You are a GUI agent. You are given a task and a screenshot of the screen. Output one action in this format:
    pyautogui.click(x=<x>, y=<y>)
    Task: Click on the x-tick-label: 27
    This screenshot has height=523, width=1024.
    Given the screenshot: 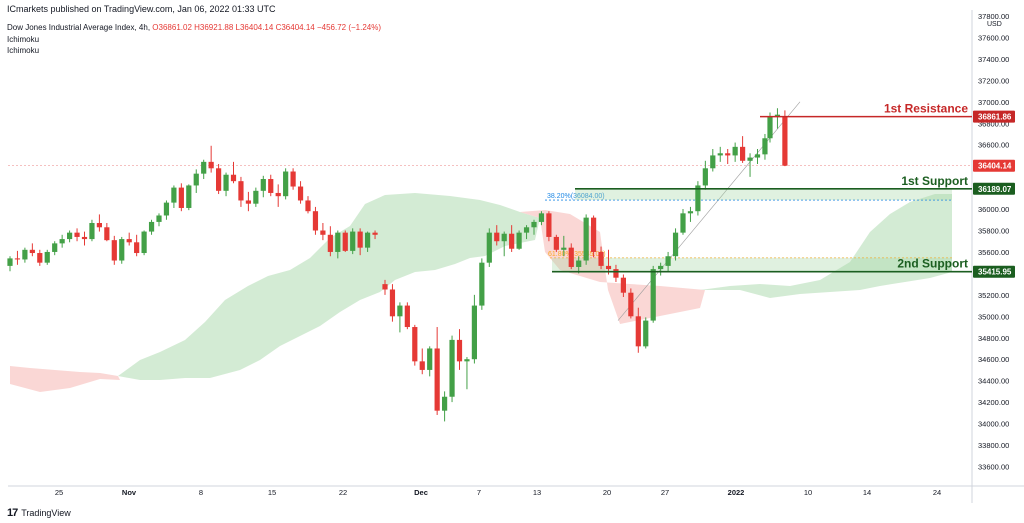 What is the action you would take?
    pyautogui.click(x=665, y=492)
    